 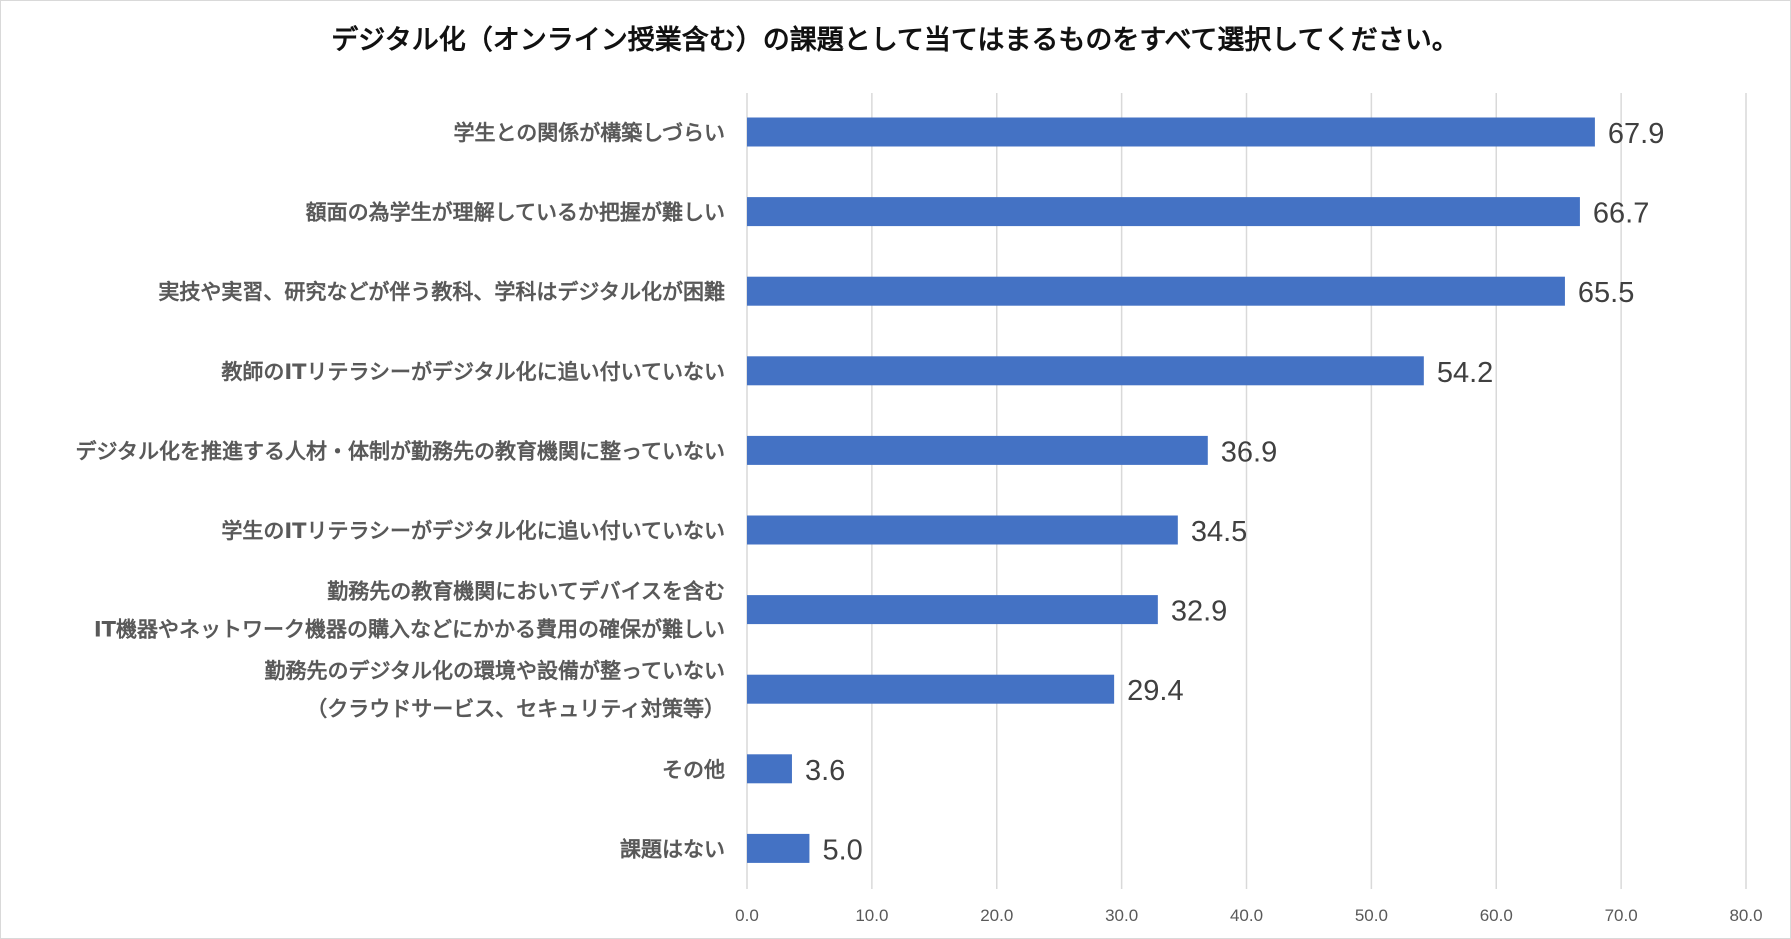 What do you see at coordinates (494, 671) in the screenshot?
I see `category-label: 勤務先のデジタル化の環境や設備が整っていない` at bounding box center [494, 671].